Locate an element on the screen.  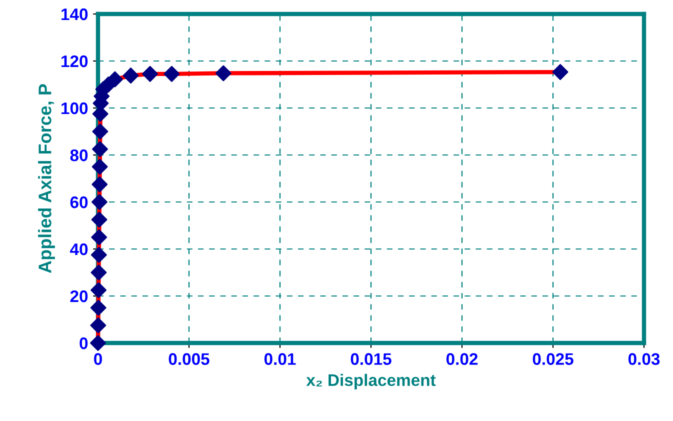
x-tick-label: 0.025 is located at coordinates (553, 359).